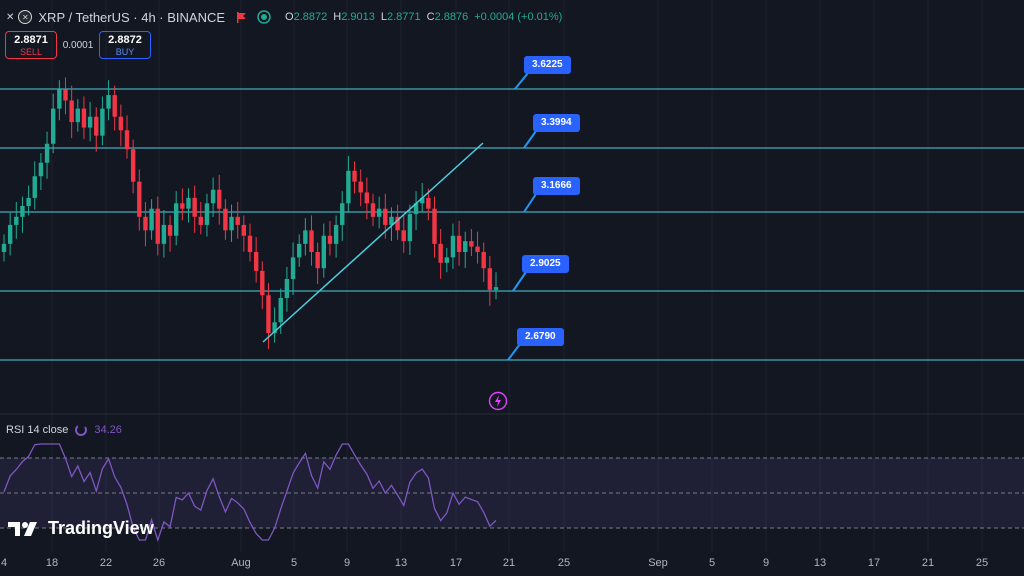 The width and height of the screenshot is (1024, 576). What do you see at coordinates (81, 528) in the screenshot?
I see `tradingview-logo: TradingView` at bounding box center [81, 528].